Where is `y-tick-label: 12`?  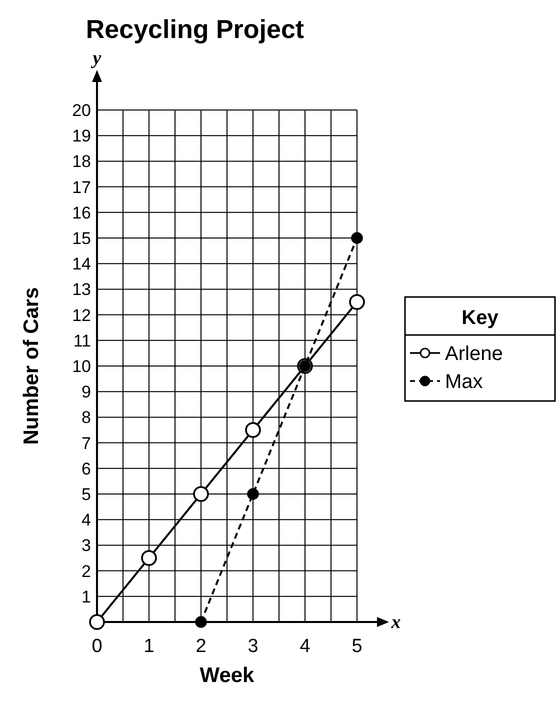 y-tick-label: 12 is located at coordinates (81, 315).